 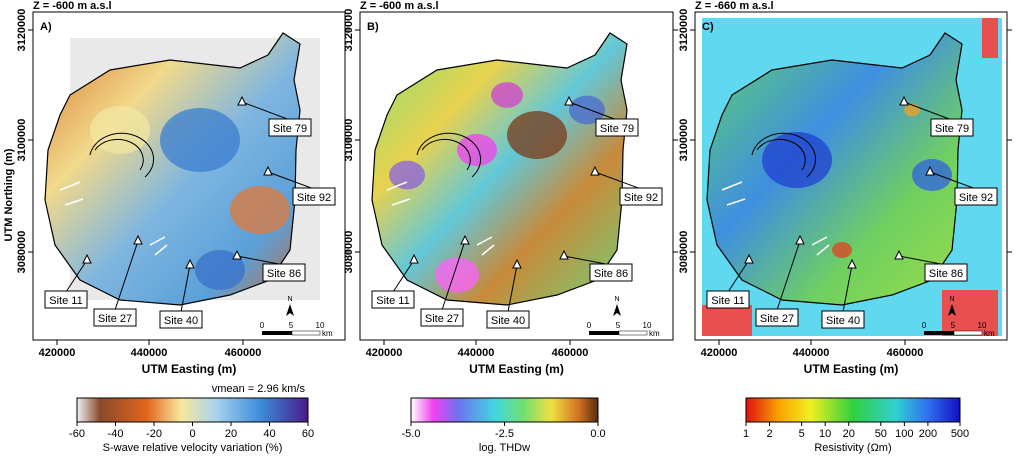 I want to click on colorbar-tick-label: 50, so click(x=881, y=434).